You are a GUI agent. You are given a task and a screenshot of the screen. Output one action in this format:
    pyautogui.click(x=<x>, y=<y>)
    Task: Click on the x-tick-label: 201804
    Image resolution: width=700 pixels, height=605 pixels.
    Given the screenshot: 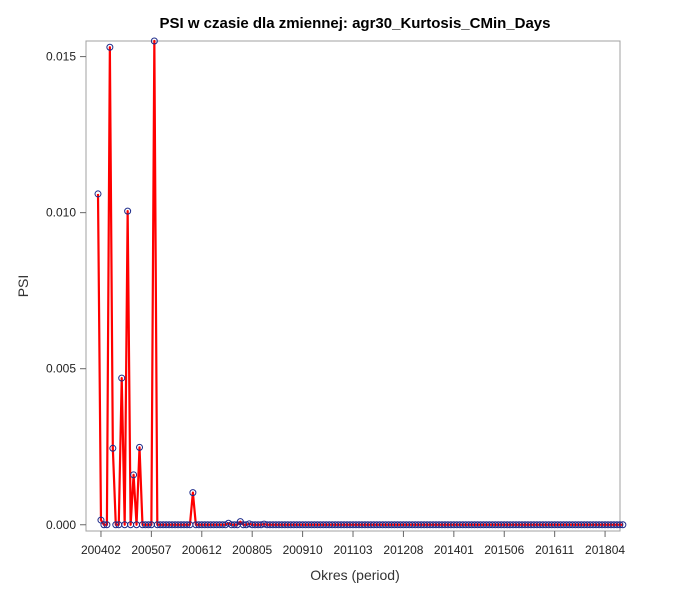 What is the action you would take?
    pyautogui.click(x=605, y=550)
    